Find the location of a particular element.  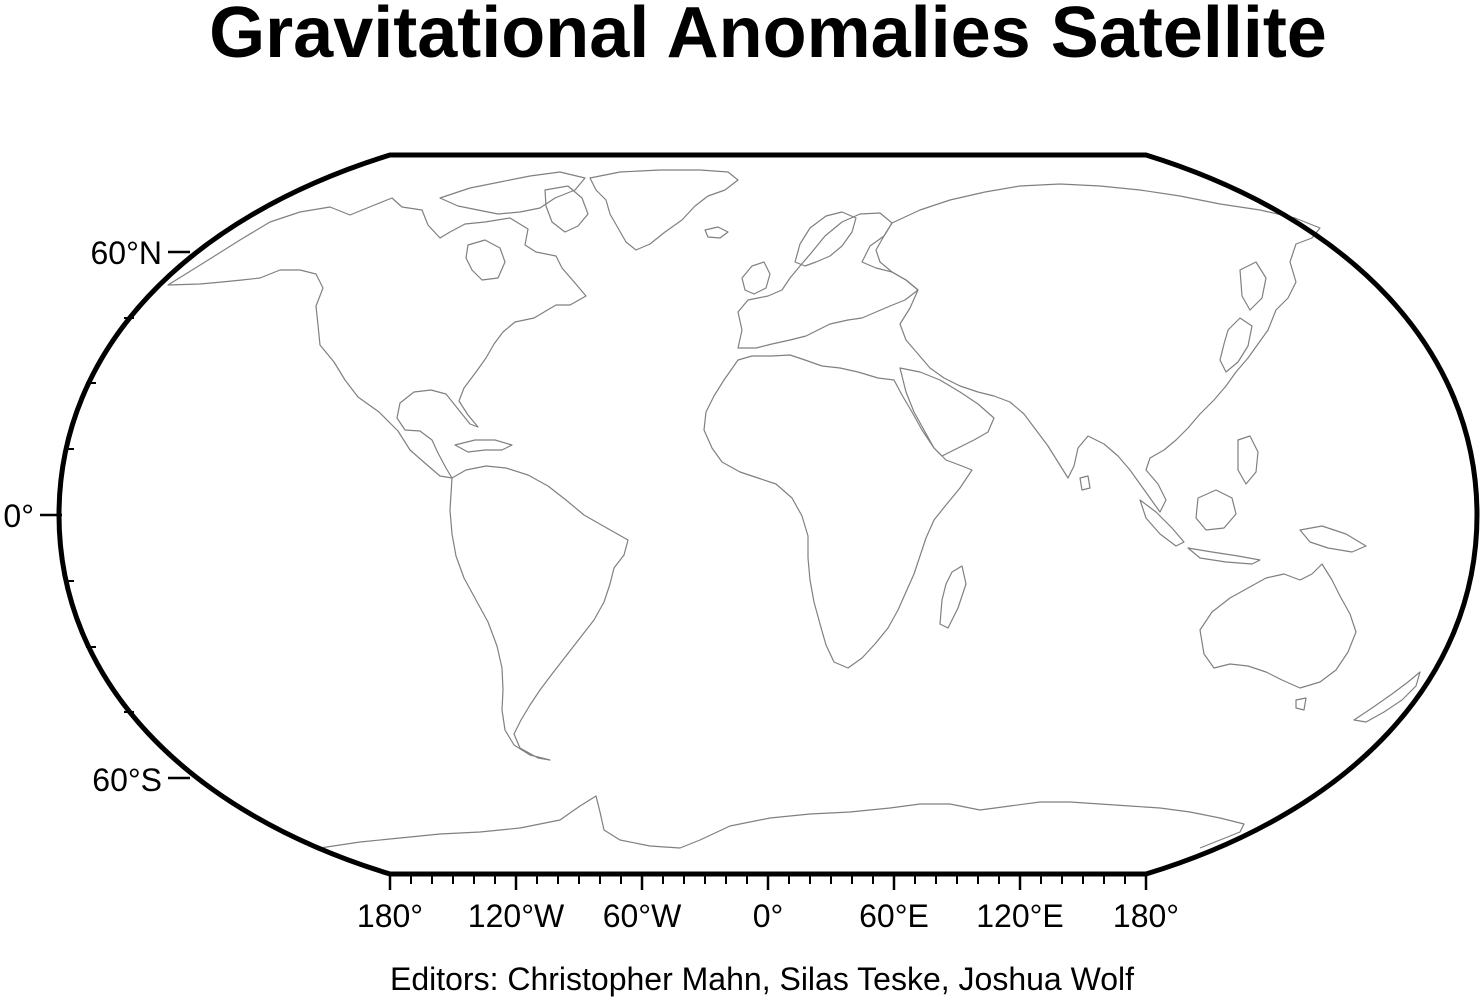

british-isles-coast is located at coordinates (756, 278).